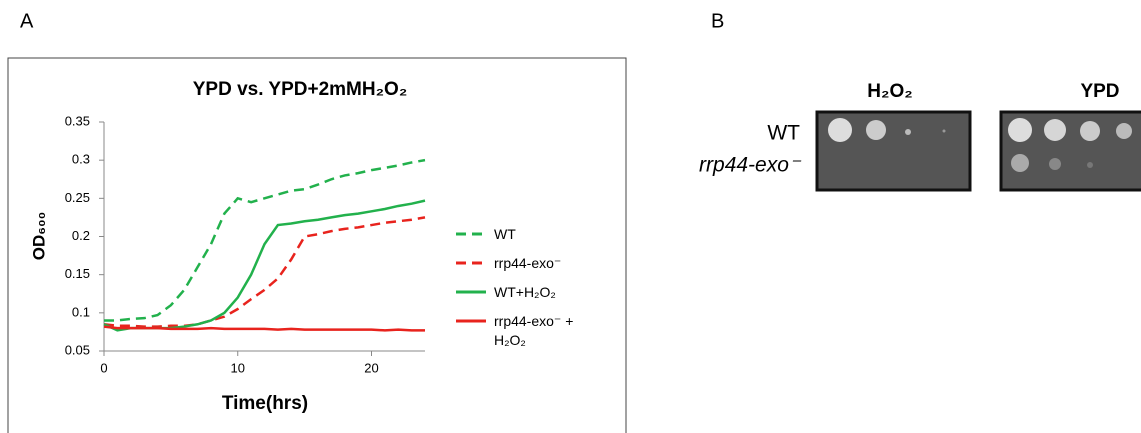 The height and width of the screenshot is (433, 1141). What do you see at coordinates (81, 159) in the screenshot?
I see `y-tick-label: 0.3` at bounding box center [81, 159].